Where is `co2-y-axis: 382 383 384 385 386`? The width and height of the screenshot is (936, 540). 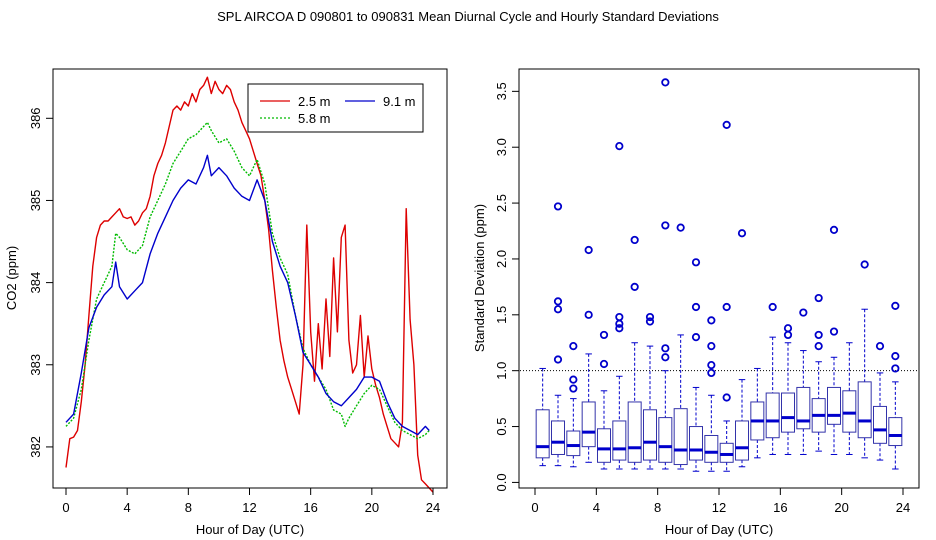 co2-y-axis: 382 383 384 385 386 is located at coordinates (41, 282).